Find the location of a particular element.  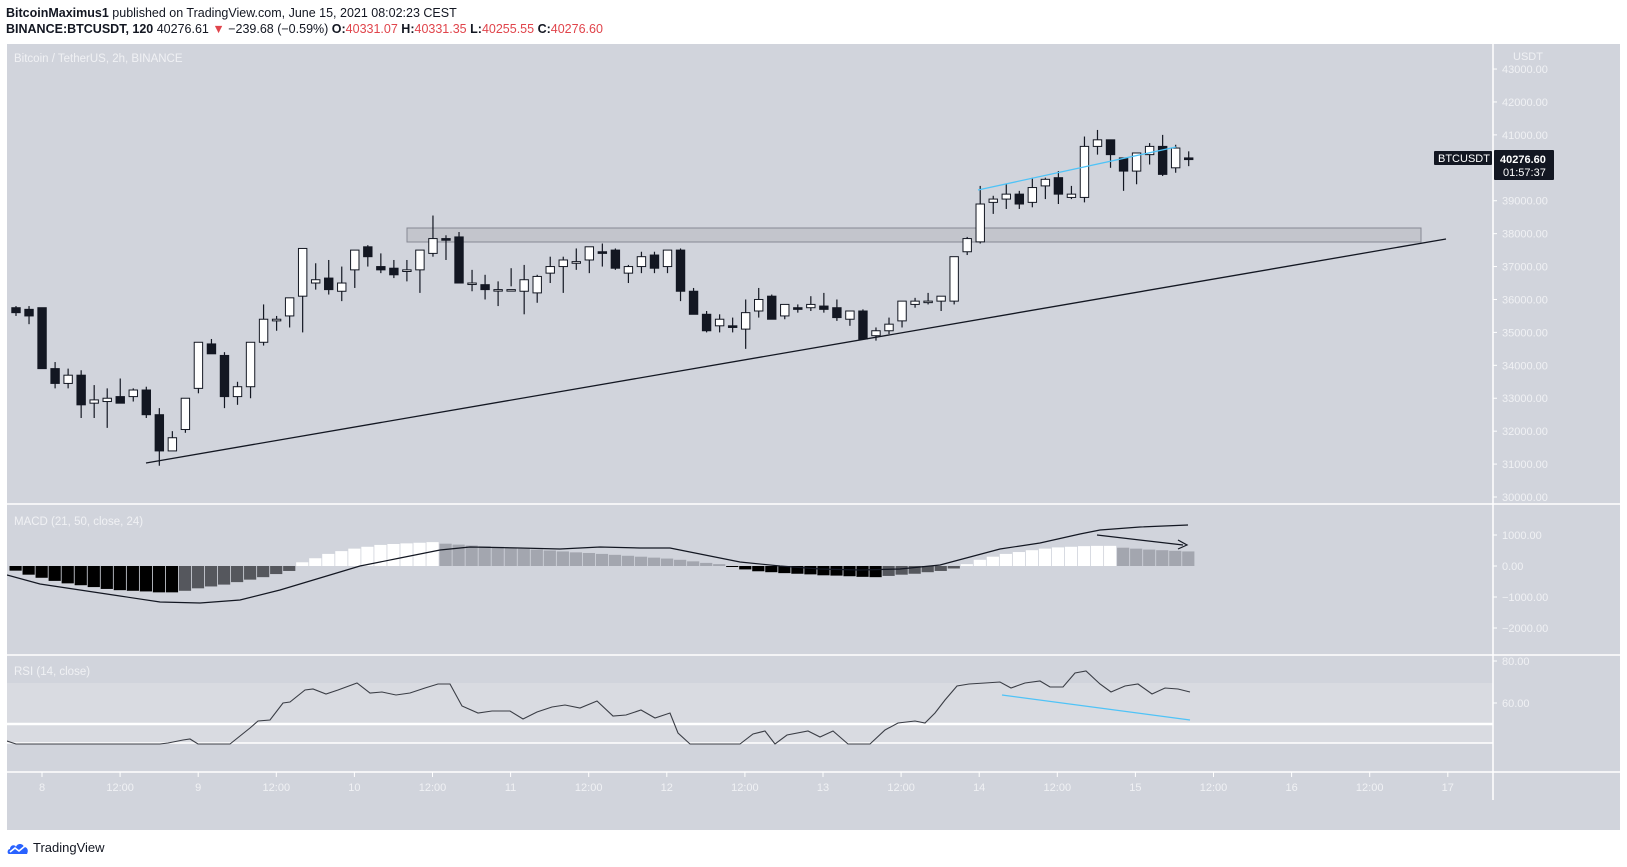

rsi-divergence-line is located at coordinates (1096, 707).